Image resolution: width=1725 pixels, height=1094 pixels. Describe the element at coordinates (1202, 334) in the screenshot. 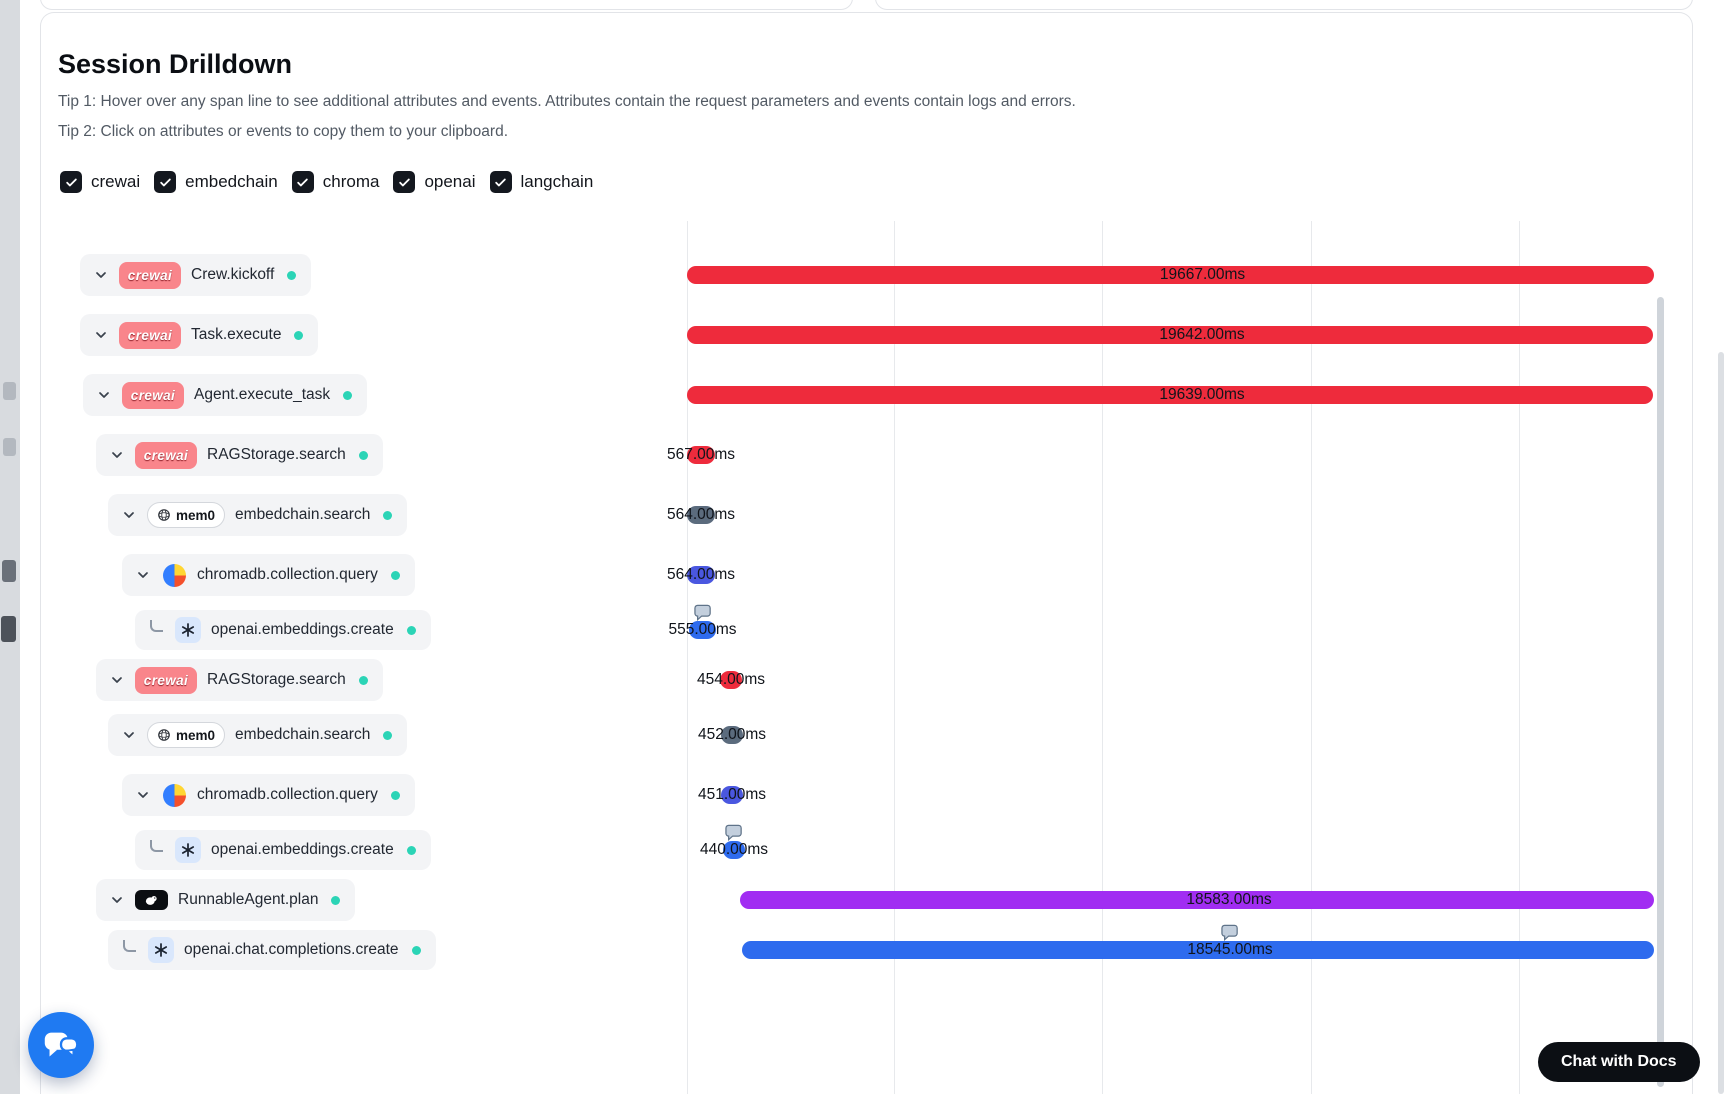

I see `duration-label: 19642.00ms` at that location.